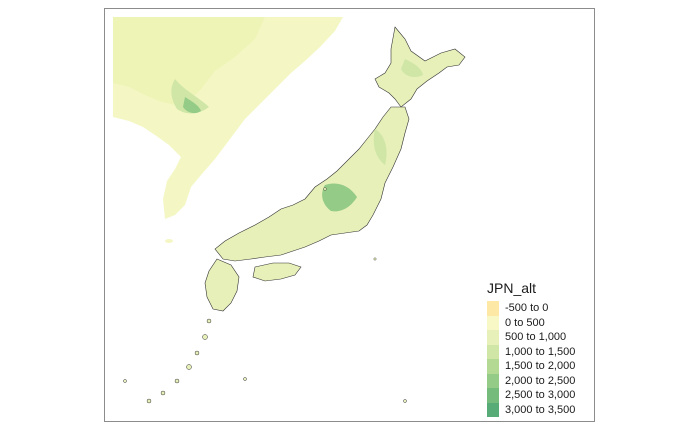 Image resolution: width=700 pixels, height=432 pixels. What do you see at coordinates (540, 366) in the screenshot?
I see `legend-label: 1,500 to 2,000` at bounding box center [540, 366].